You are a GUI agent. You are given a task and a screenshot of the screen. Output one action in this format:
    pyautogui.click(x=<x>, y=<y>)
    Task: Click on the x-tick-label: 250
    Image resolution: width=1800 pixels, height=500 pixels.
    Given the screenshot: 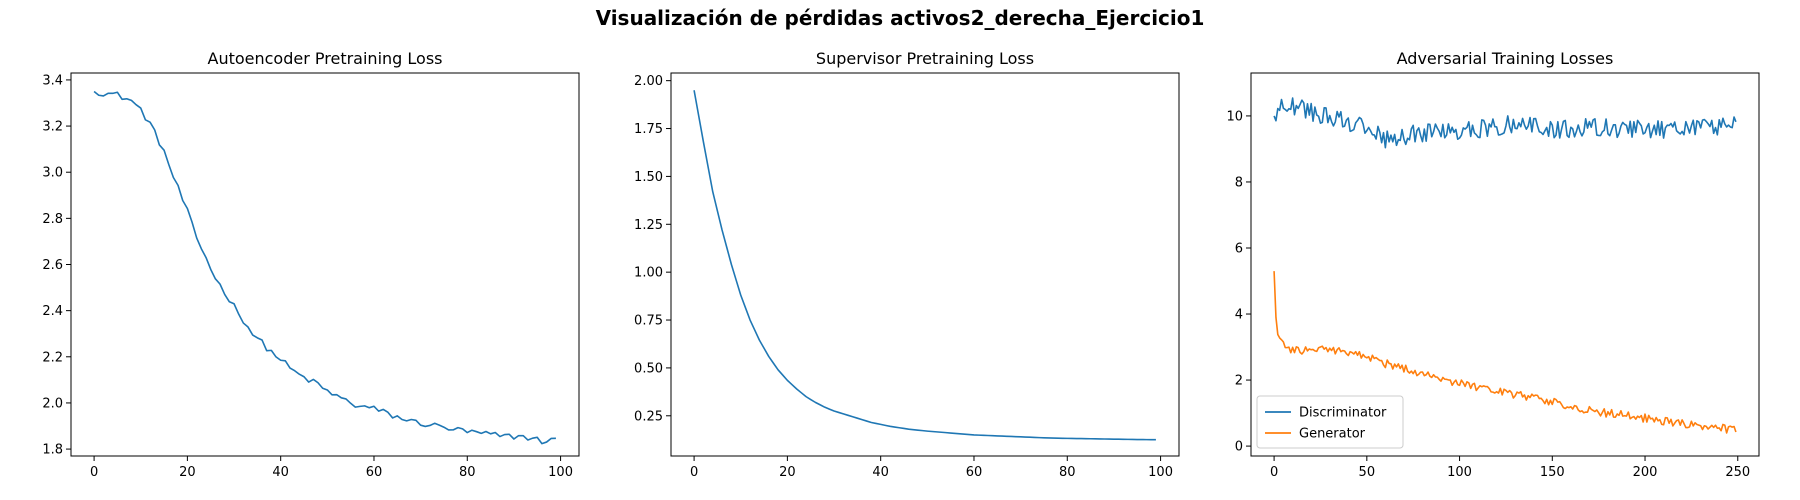 What is the action you would take?
    pyautogui.click(x=1737, y=472)
    